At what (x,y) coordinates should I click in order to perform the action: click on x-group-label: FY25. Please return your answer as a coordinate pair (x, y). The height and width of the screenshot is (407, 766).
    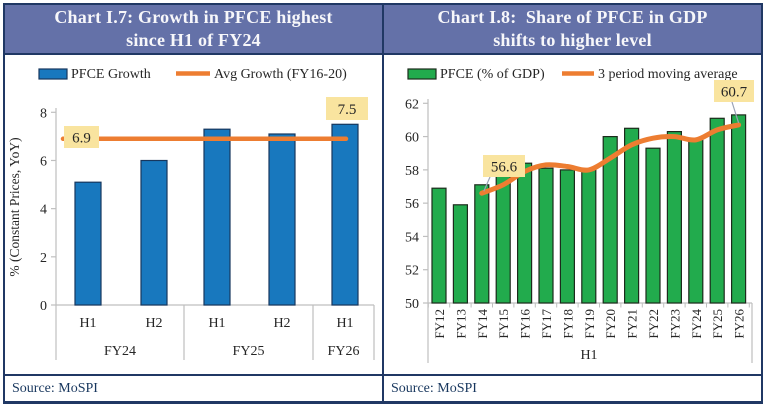
    Looking at the image, I should click on (249, 351).